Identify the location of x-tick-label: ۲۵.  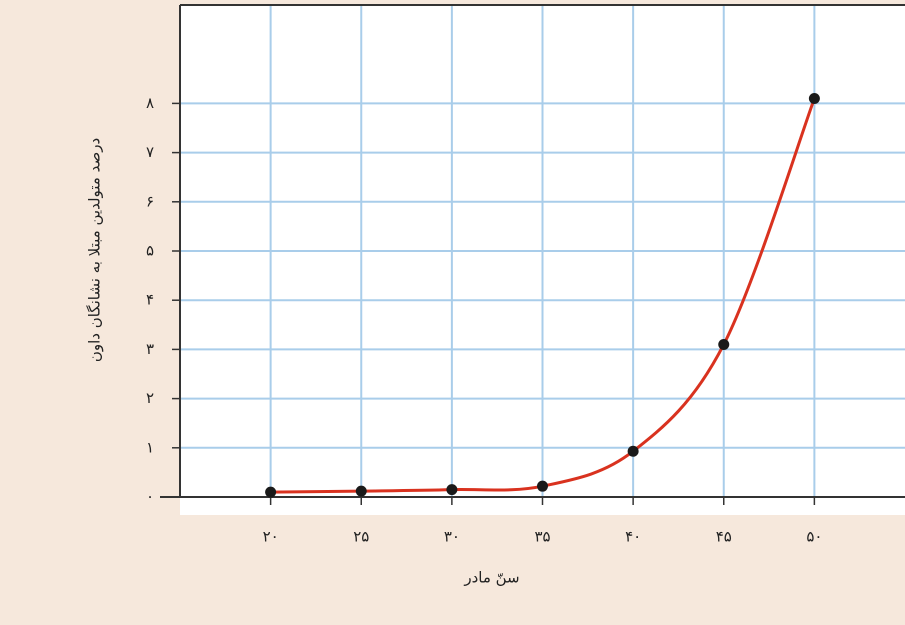
(361, 537).